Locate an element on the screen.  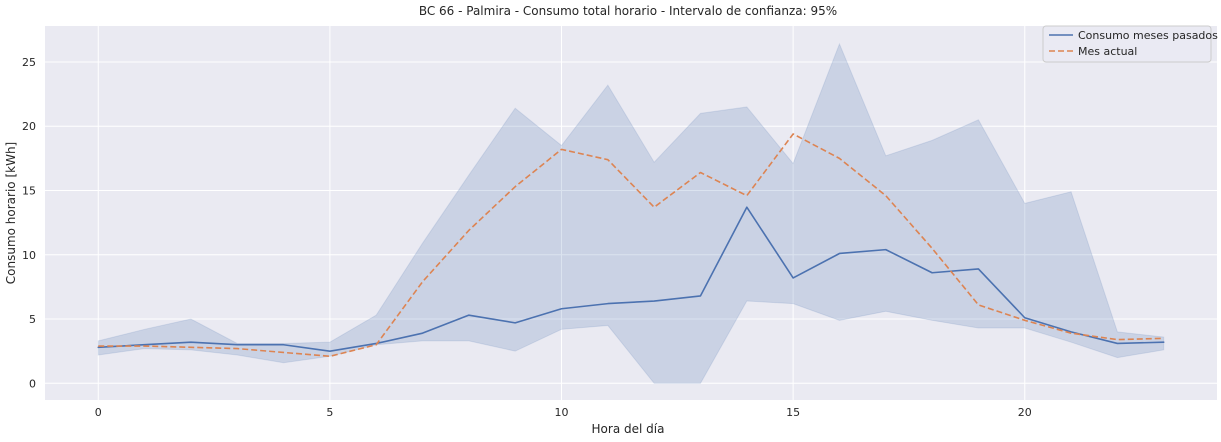
y-tick-label: 0 is located at coordinates (32, 383).